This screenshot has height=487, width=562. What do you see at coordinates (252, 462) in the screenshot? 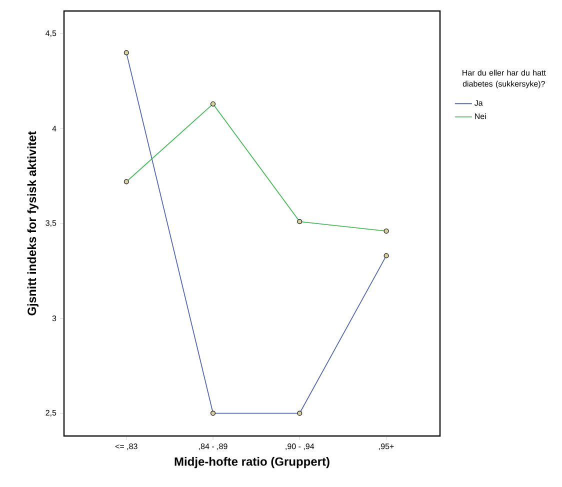
I see `x-axis-title: Midje-hofte ratio (Gruppert)` at bounding box center [252, 462].